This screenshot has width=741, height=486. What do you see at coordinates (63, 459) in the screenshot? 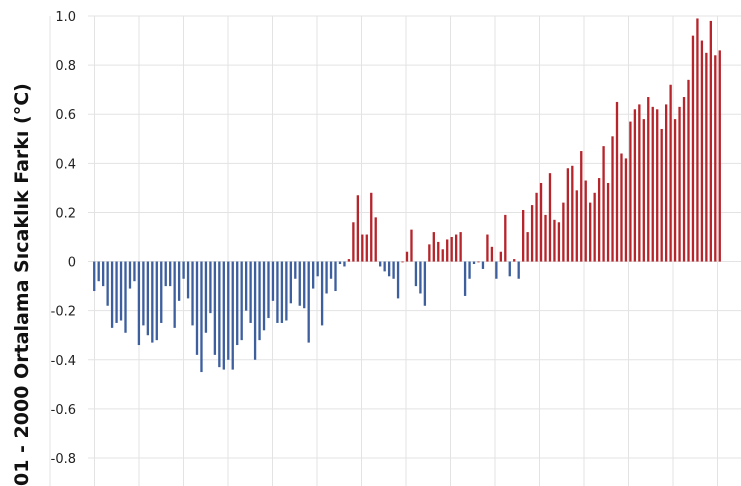
I see `y-tick-label: -0.8` at bounding box center [63, 459].